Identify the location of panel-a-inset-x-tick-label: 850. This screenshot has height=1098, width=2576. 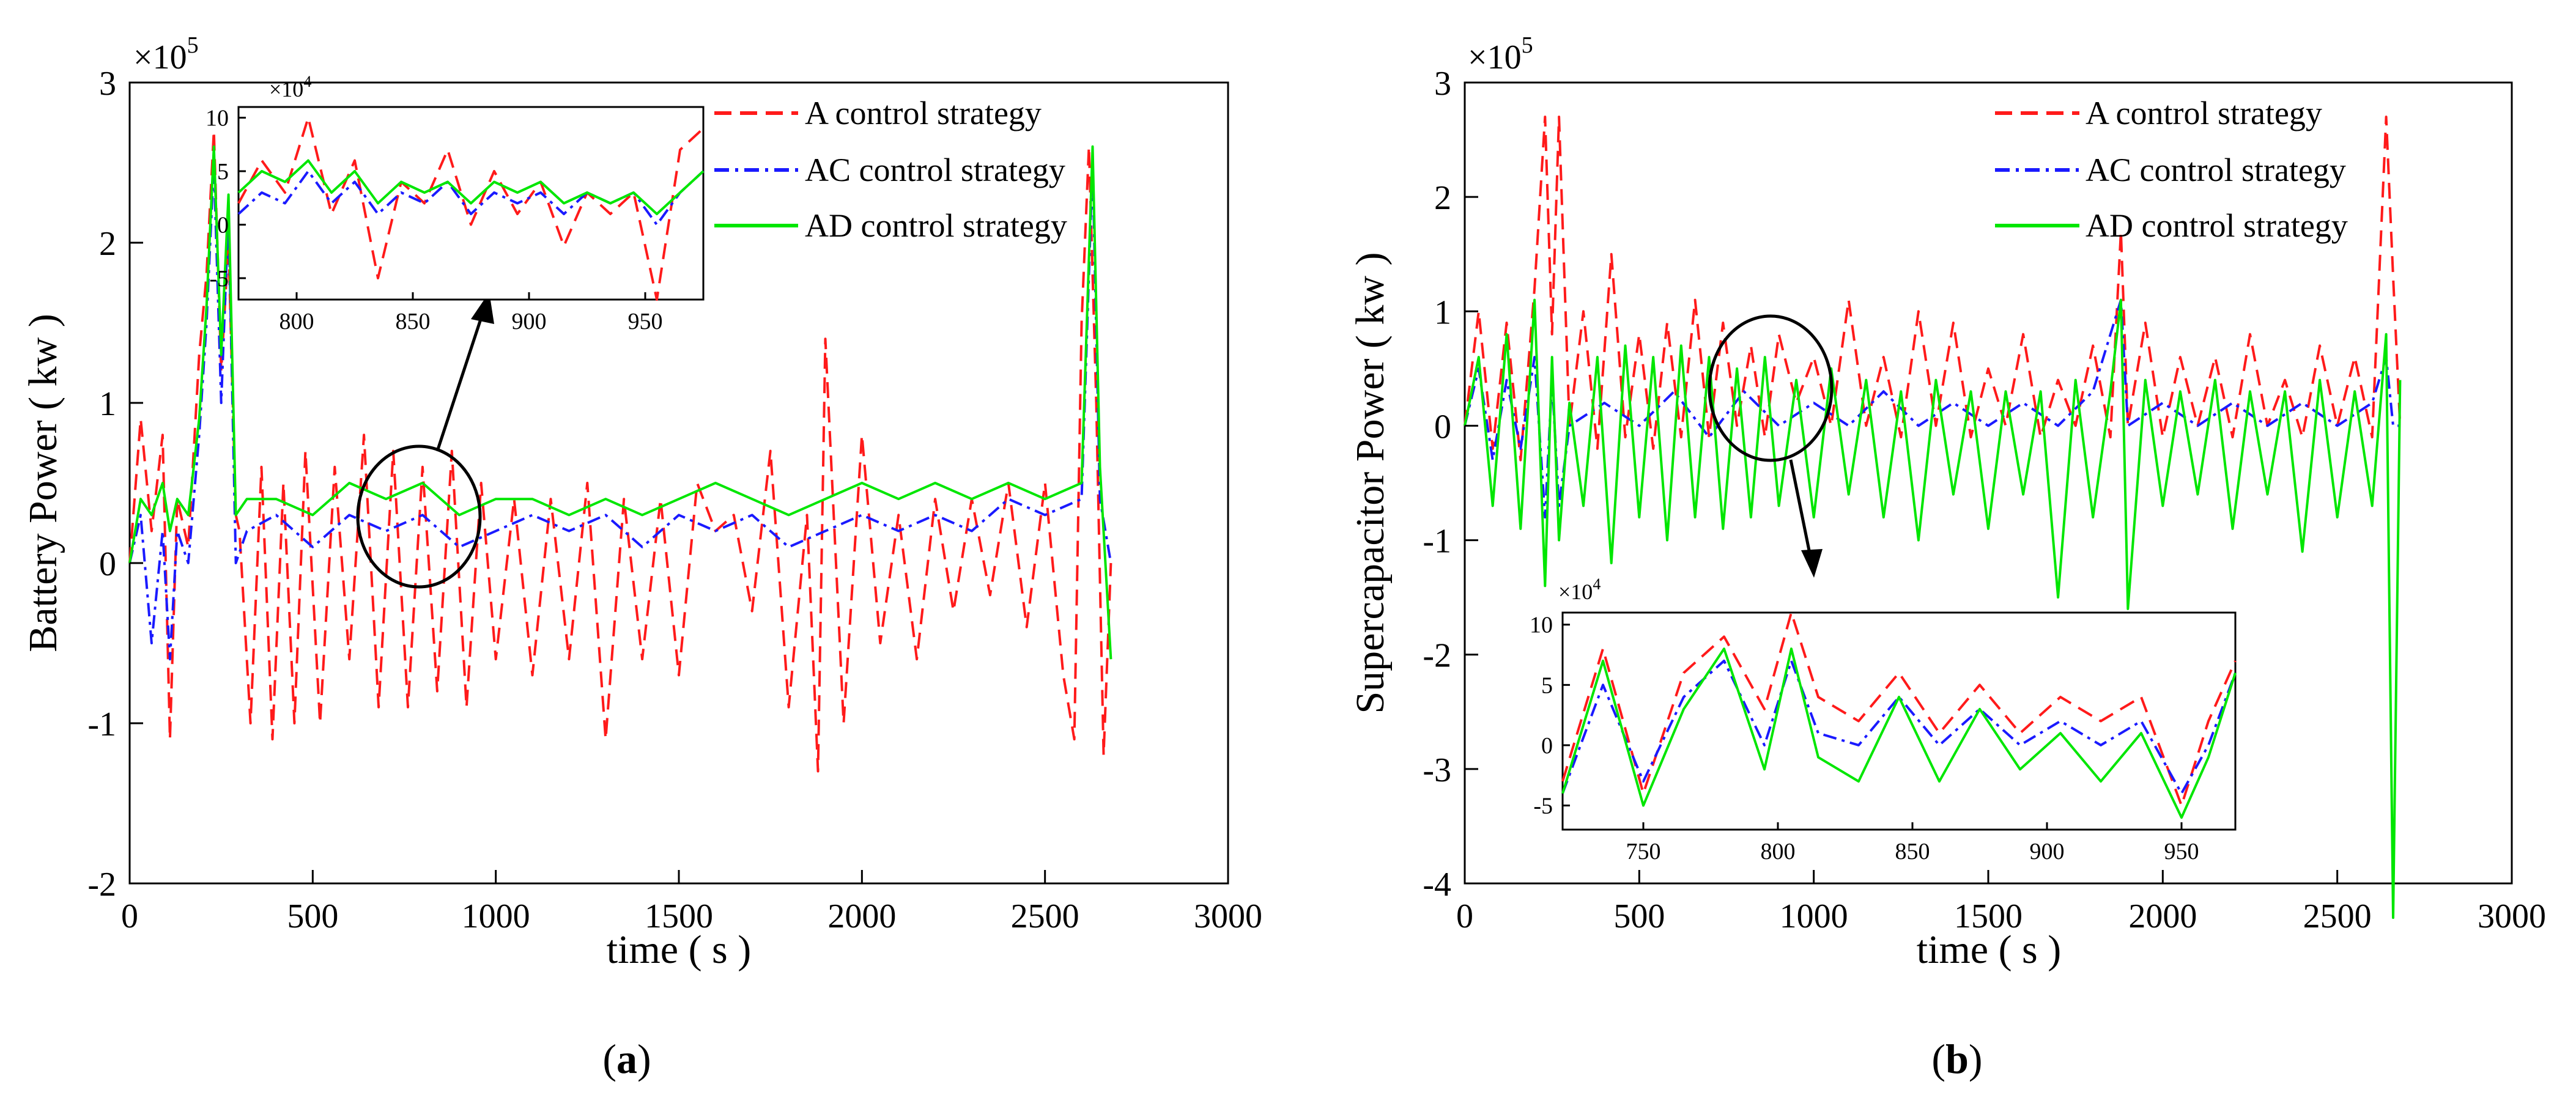
(413, 322).